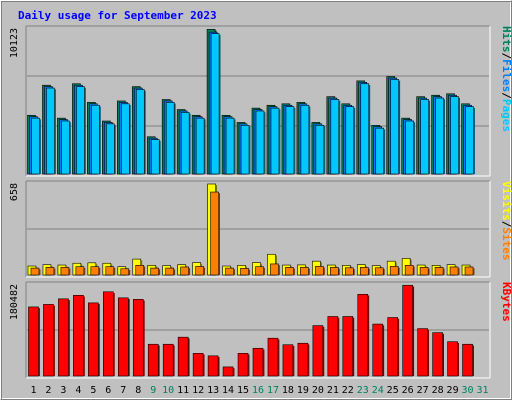  What do you see at coordinates (123, 390) in the screenshot?
I see `x-tick-label-day-7: 7` at bounding box center [123, 390].